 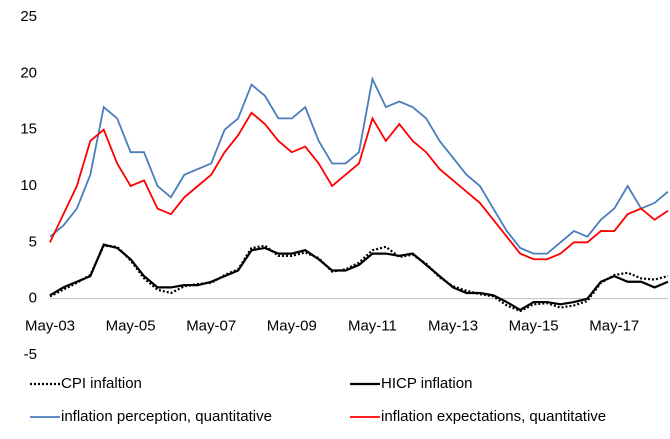 I want to click on legend-label: CPI infaltion, so click(x=101, y=383).